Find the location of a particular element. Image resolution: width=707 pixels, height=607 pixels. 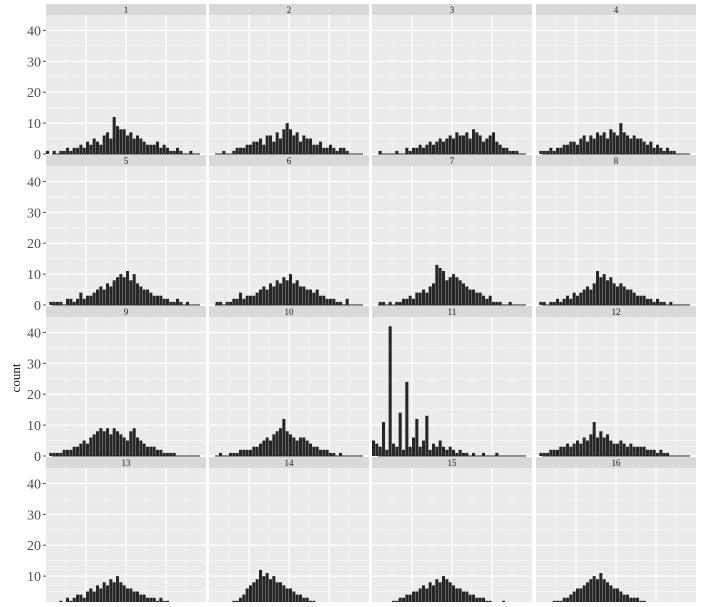

facet-strip-label: 16 is located at coordinates (617, 463).